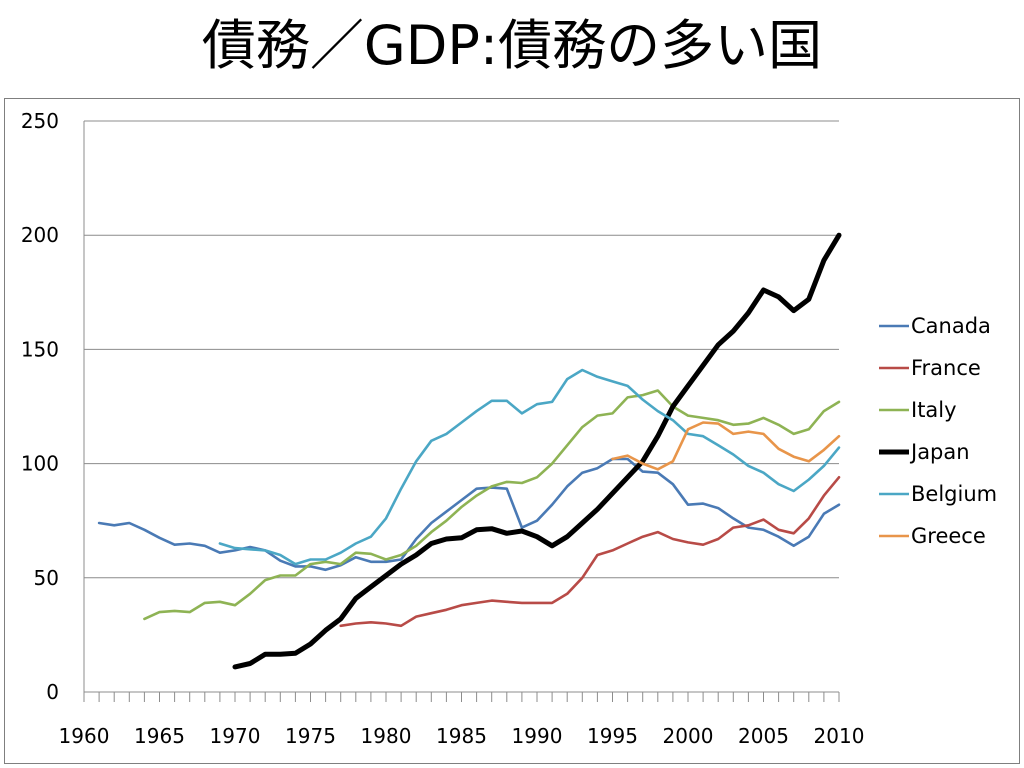 This screenshot has height=768, width=1024. Describe the element at coordinates (688, 736) in the screenshot. I see `x-tick-label: 2000` at that location.